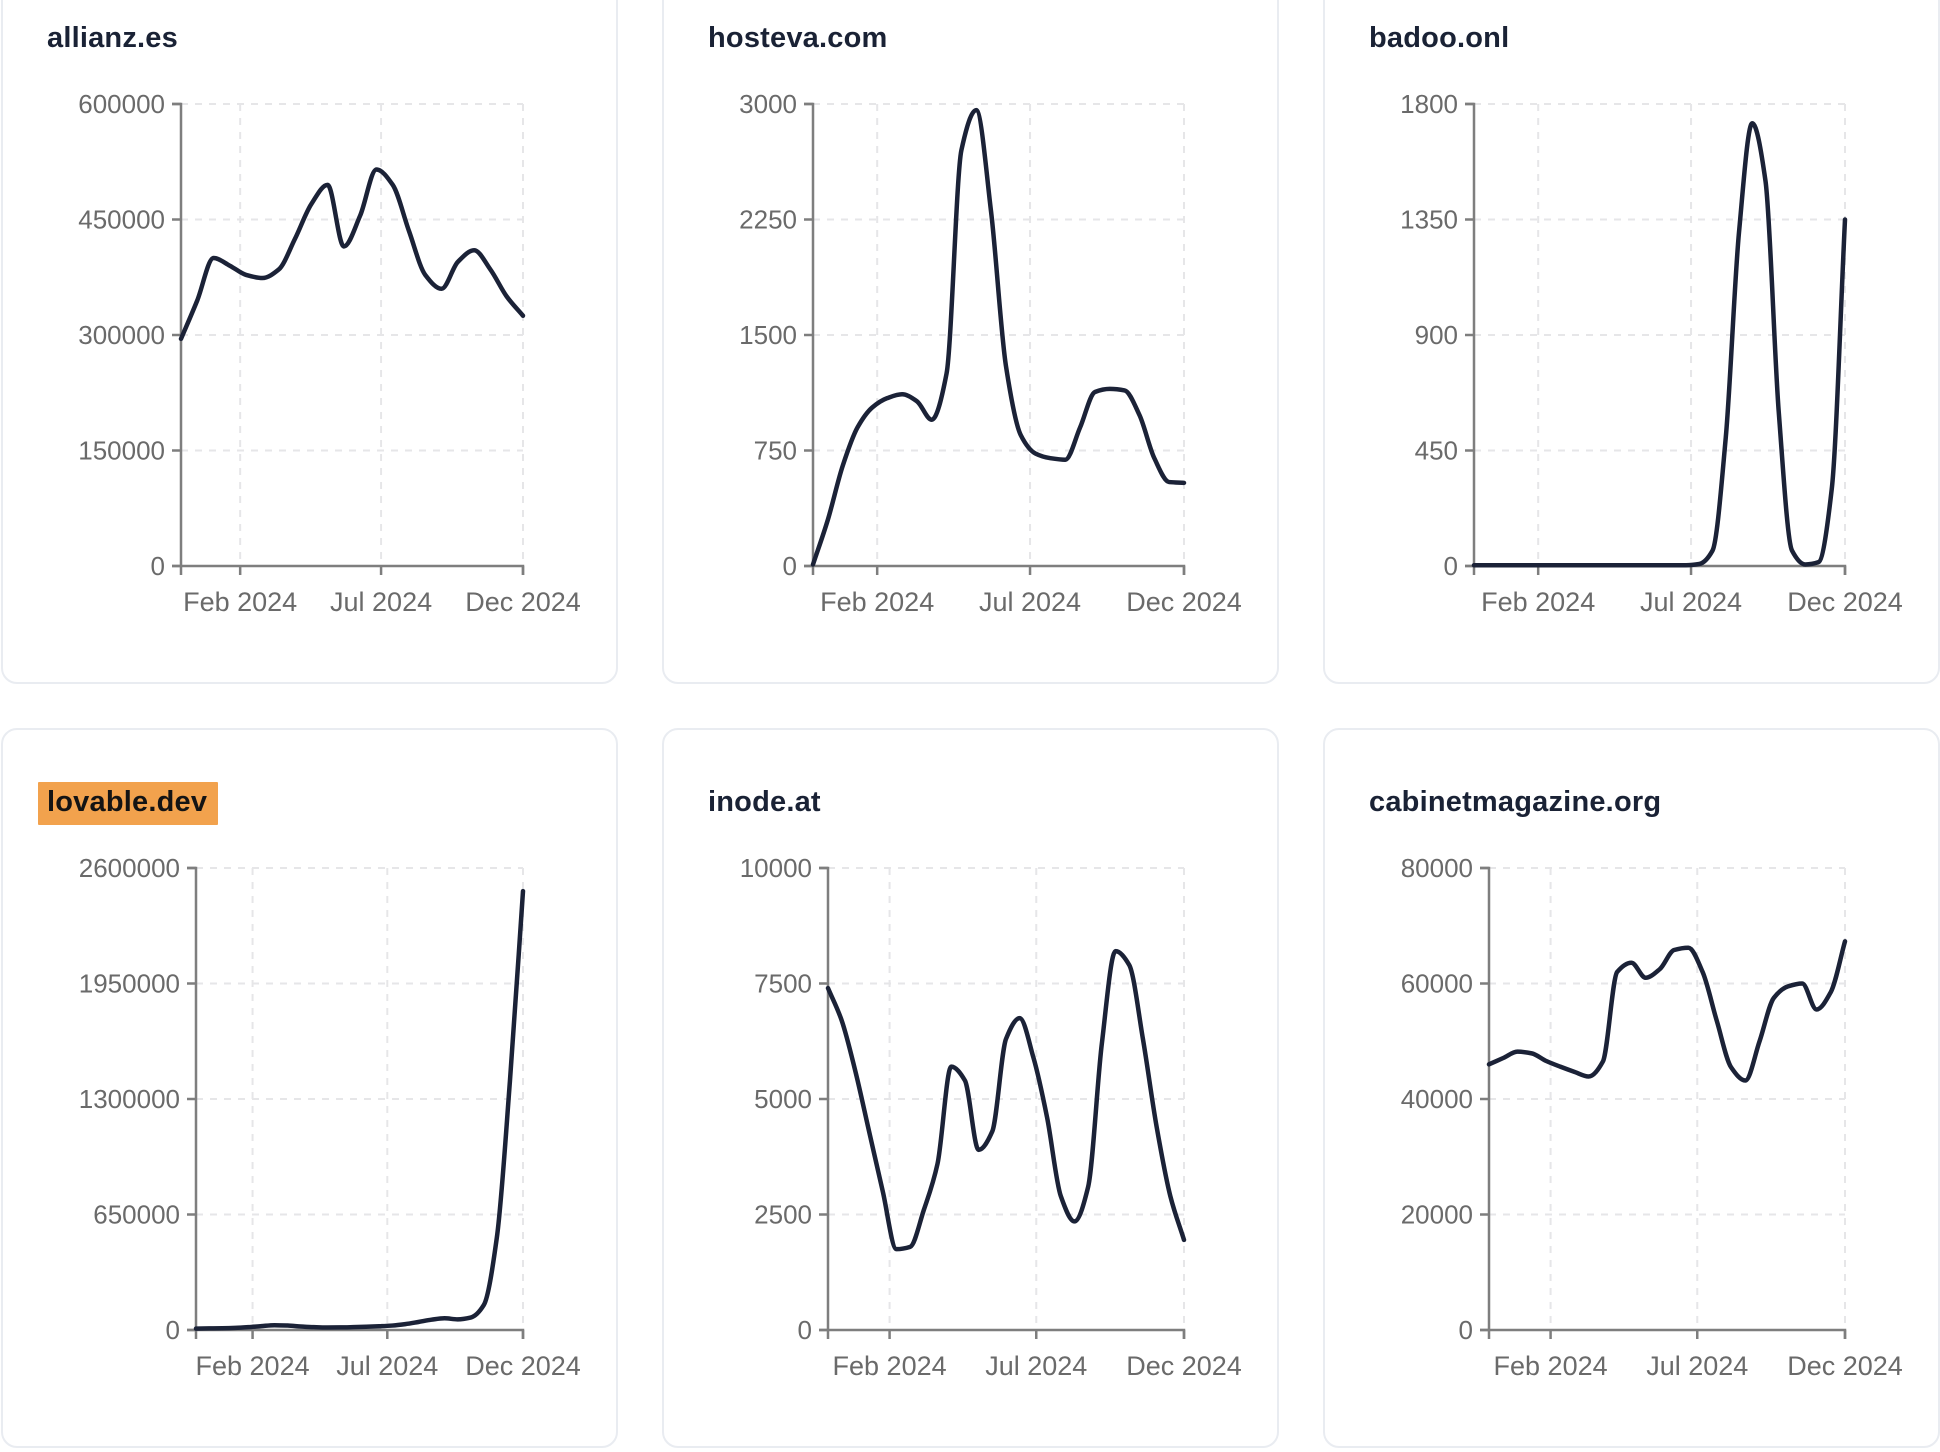  What do you see at coordinates (1436, 335) in the screenshot?
I see `y-tick-label: 900` at bounding box center [1436, 335].